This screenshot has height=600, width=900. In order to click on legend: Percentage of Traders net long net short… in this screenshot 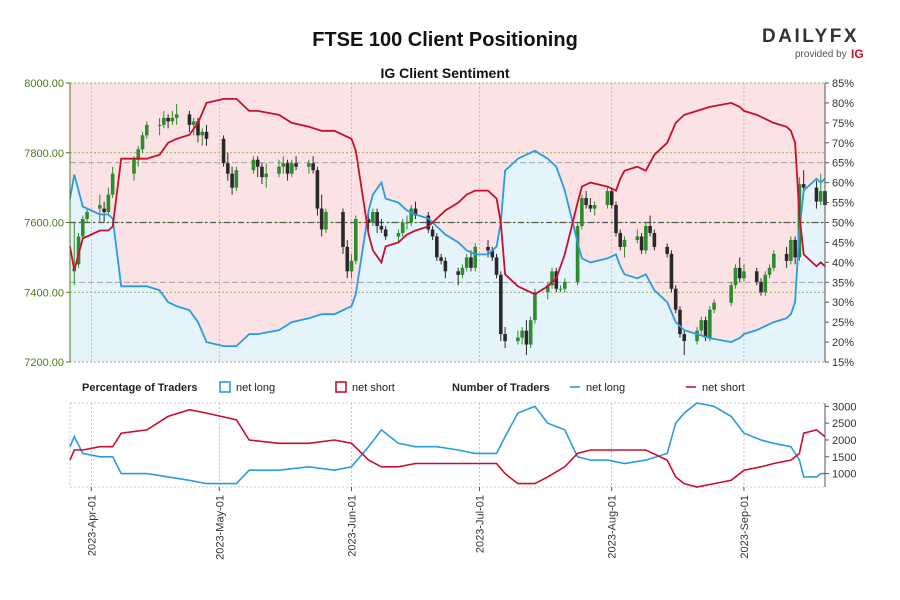, I will do `click(413, 387)`.